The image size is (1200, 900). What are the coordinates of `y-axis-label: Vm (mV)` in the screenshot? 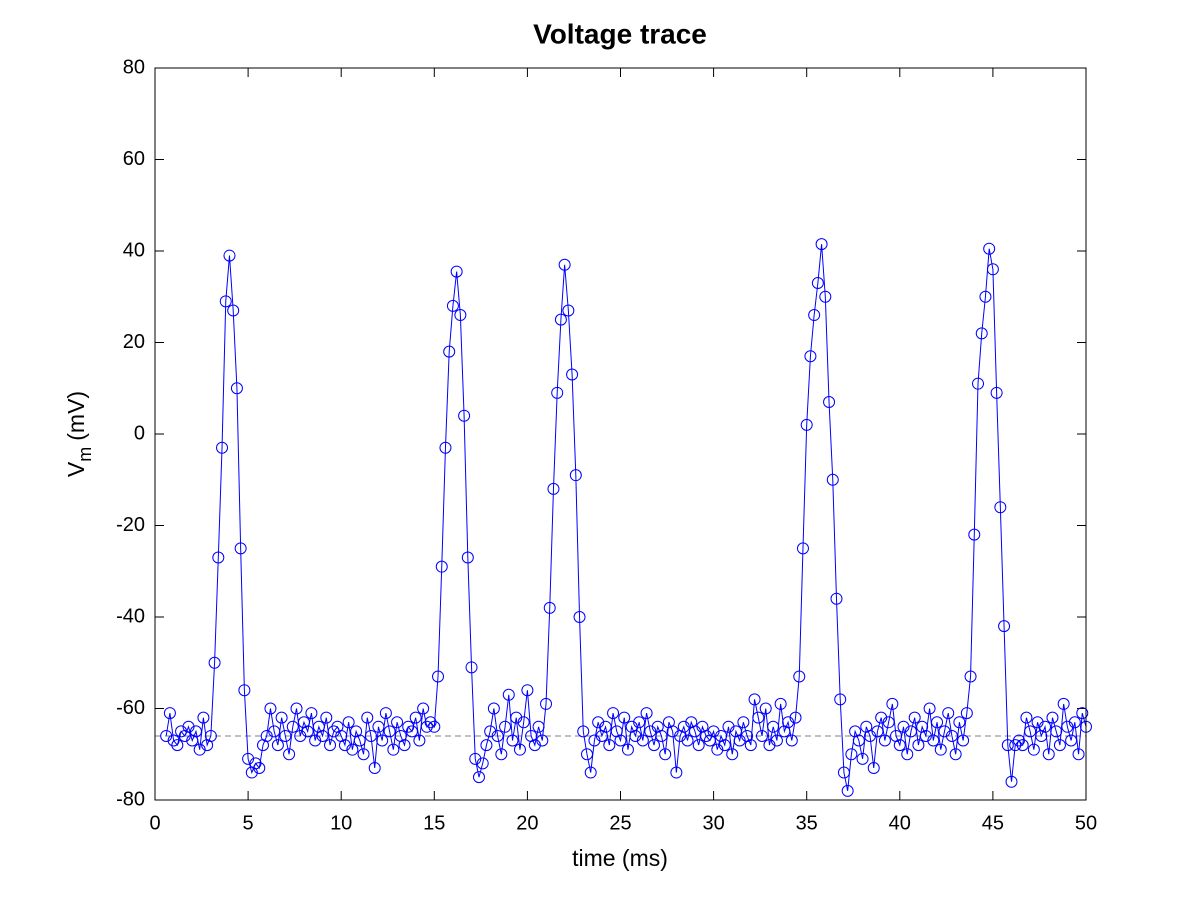 It's located at (79, 434).